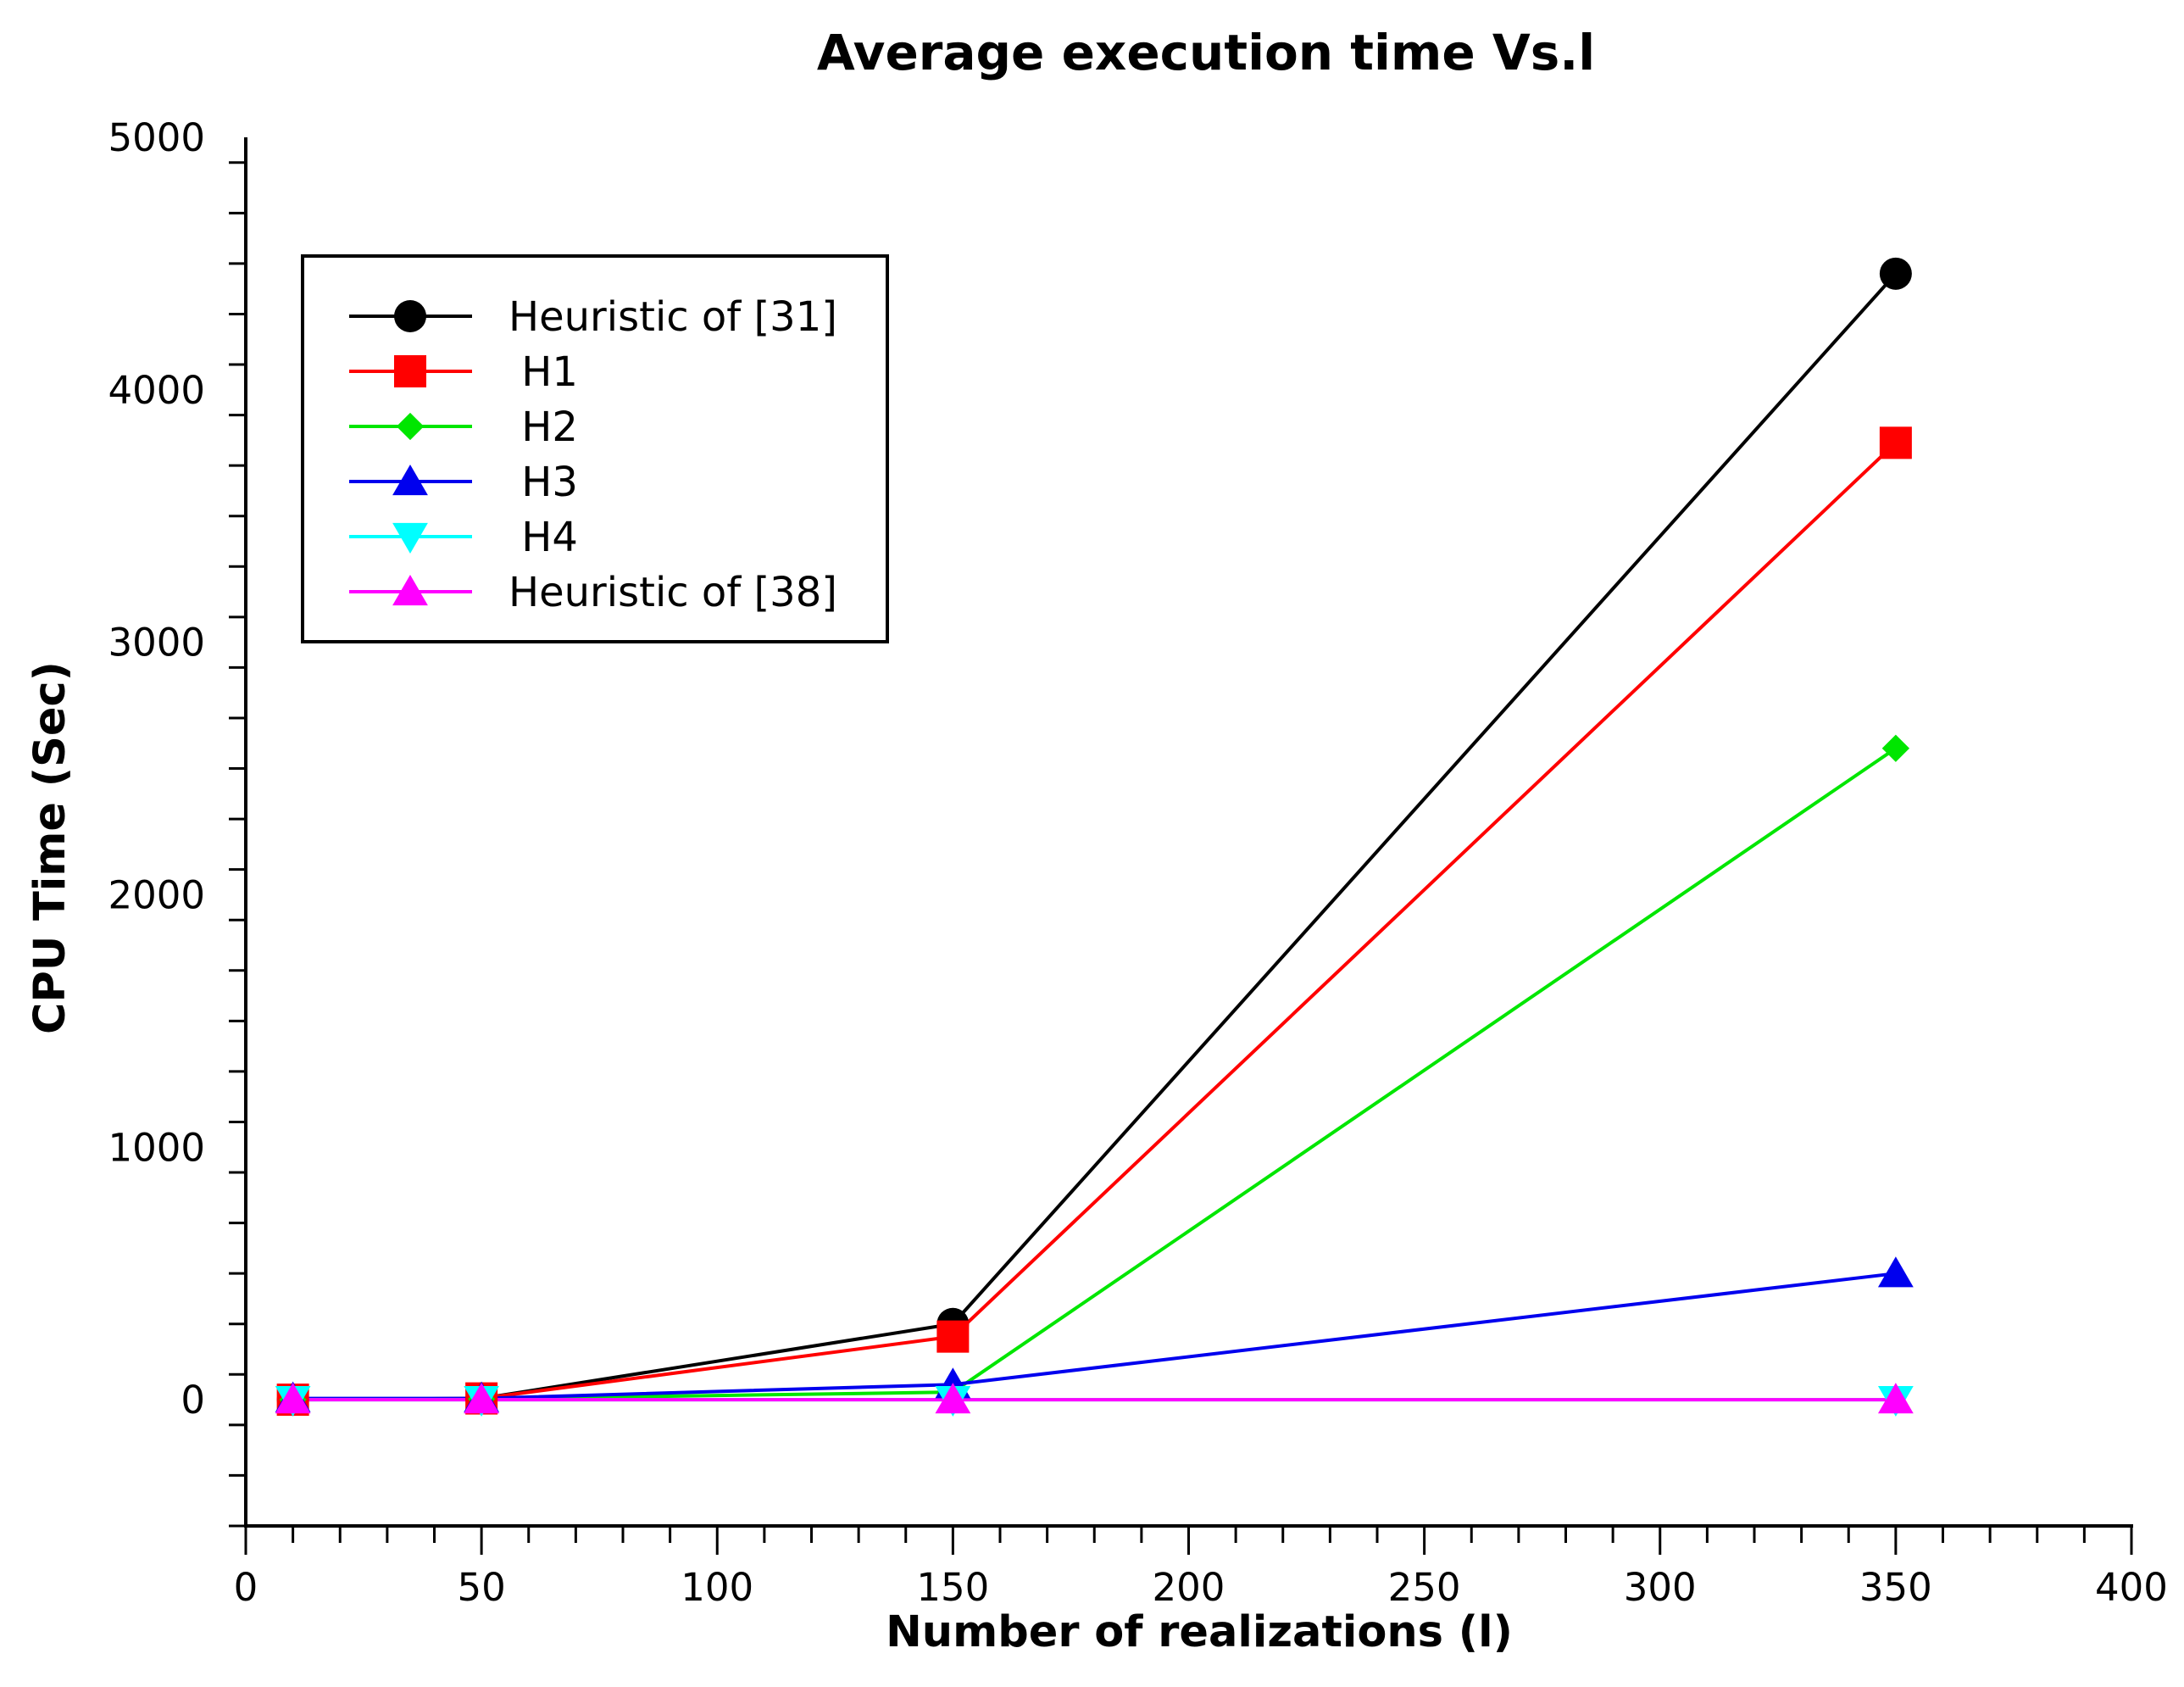 This screenshot has height=1687, width=2184. I want to click on y-tick-label: 1000, so click(157, 1147).